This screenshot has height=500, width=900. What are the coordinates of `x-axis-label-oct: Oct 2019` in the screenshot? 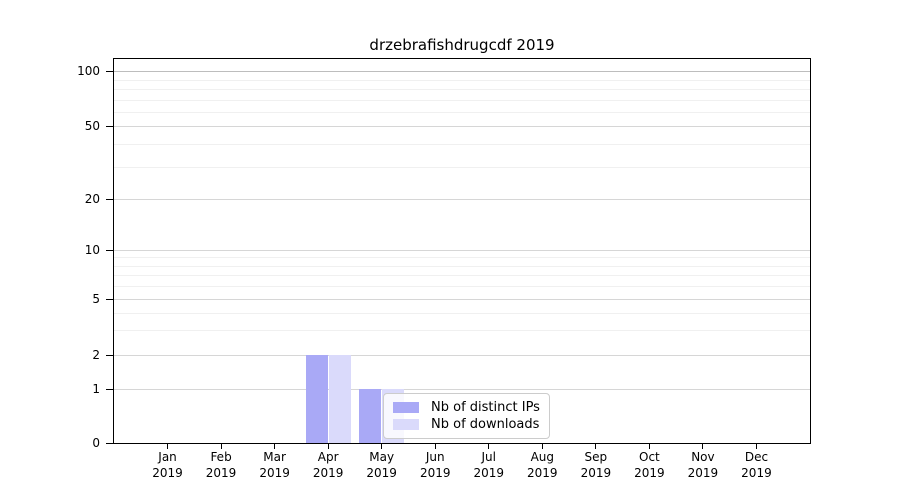 It's located at (649, 465).